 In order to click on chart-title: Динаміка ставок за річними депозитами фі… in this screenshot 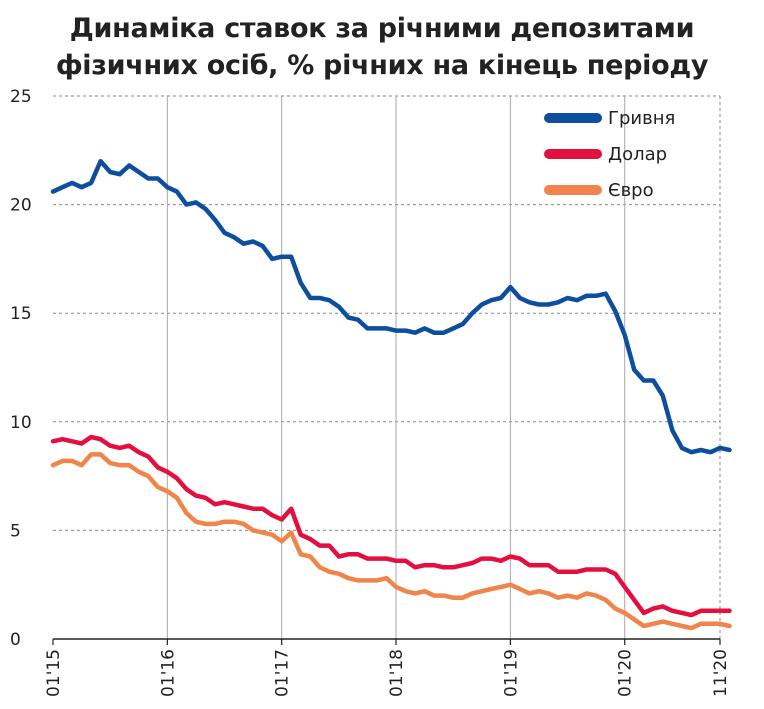, I will do `click(382, 47)`.